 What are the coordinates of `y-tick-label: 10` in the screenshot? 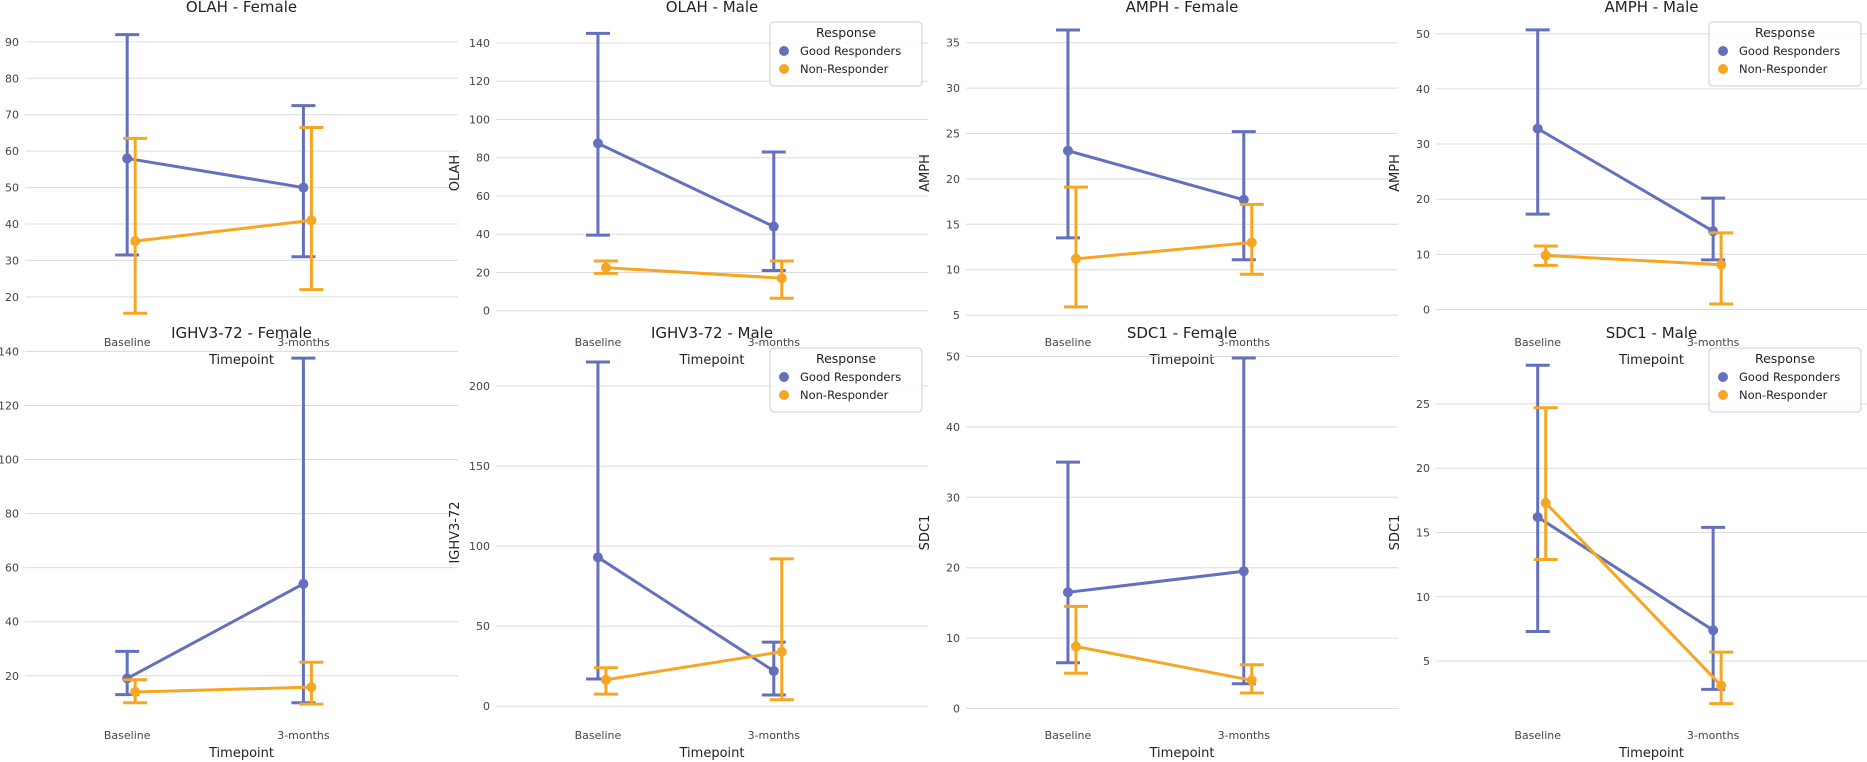 It's located at (953, 270).